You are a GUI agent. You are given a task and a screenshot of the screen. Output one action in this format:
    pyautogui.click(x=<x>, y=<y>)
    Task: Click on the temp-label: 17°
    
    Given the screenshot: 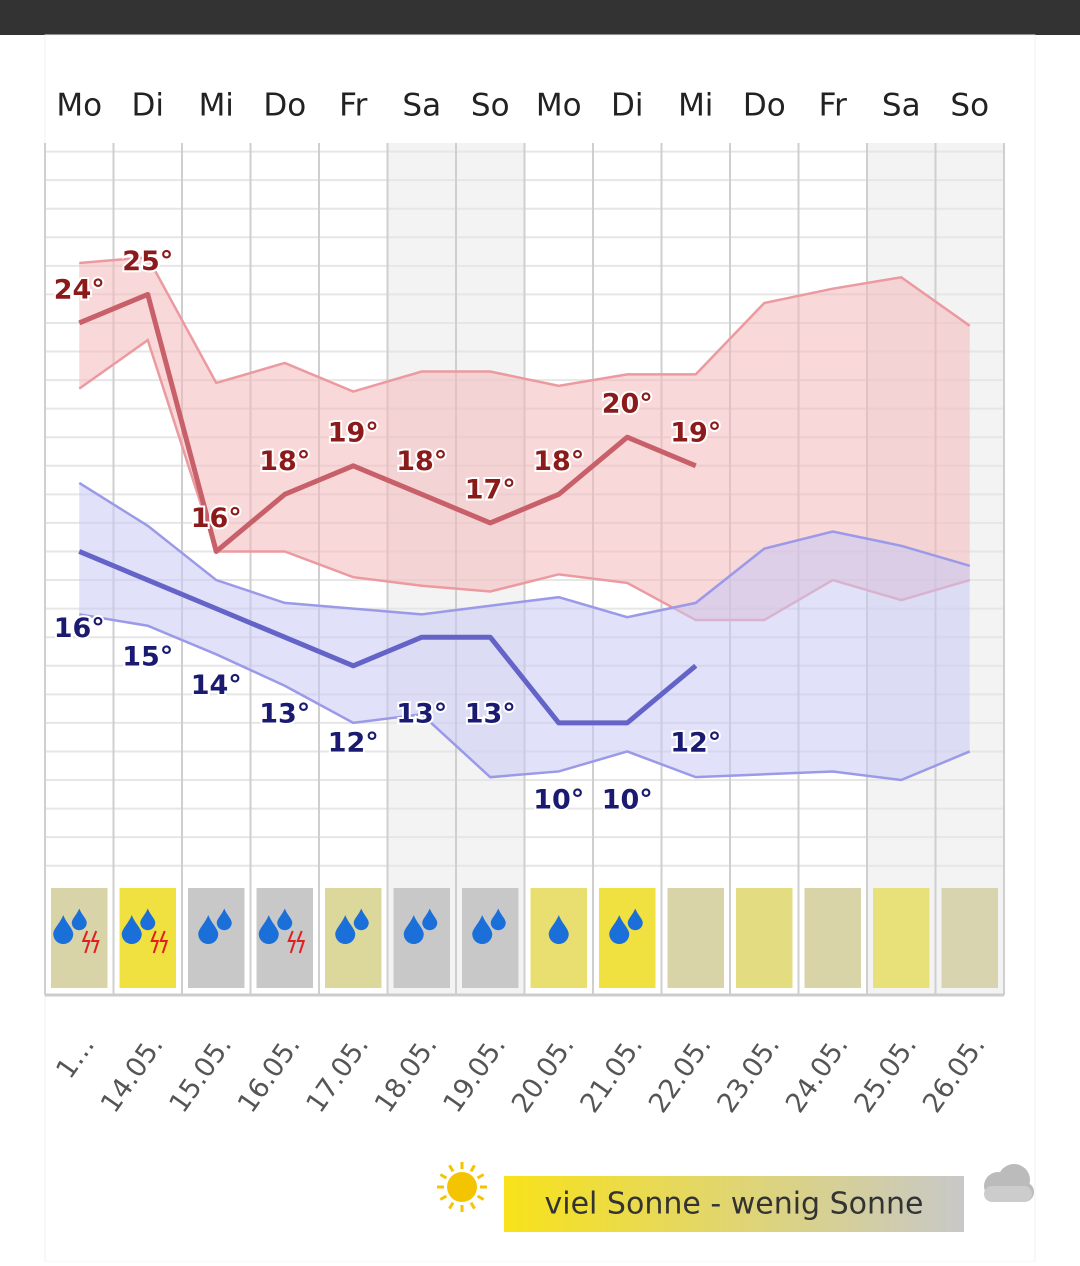 What is the action you would take?
    pyautogui.click(x=490, y=489)
    